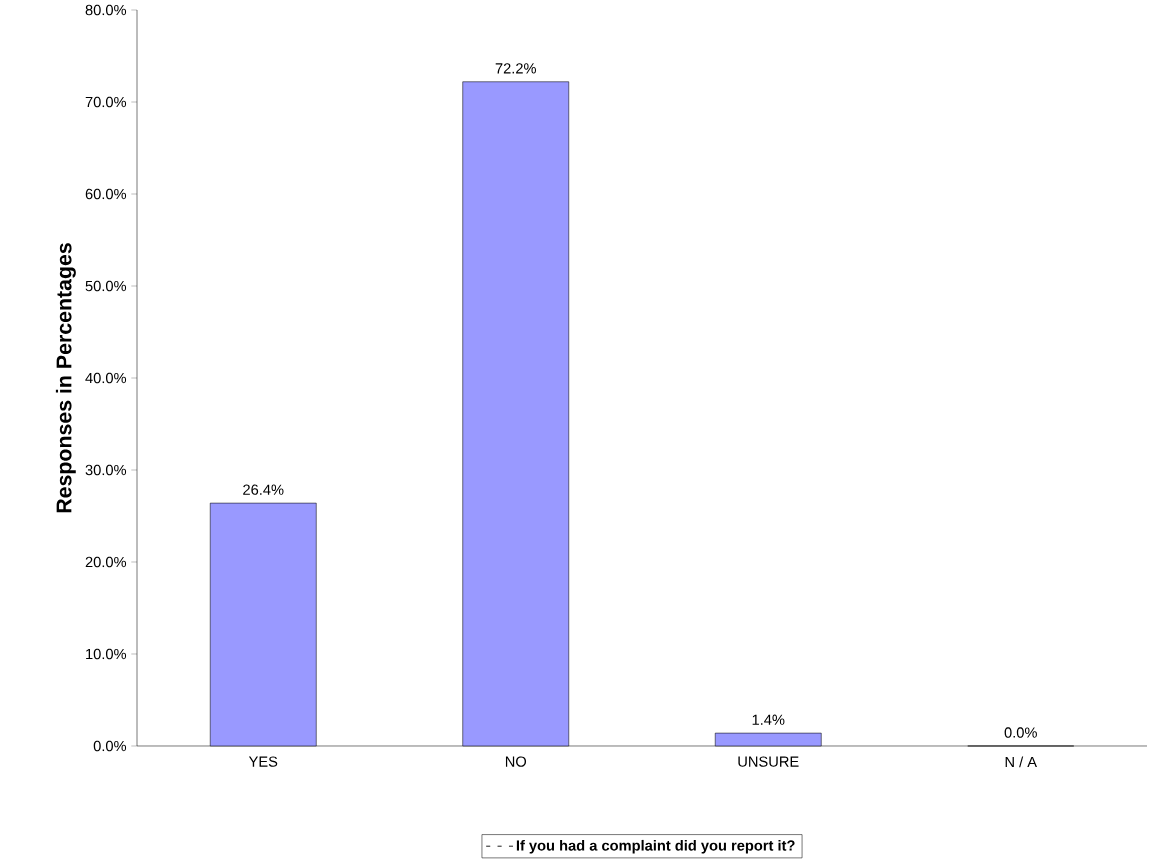 Image resolution: width=1170 pixels, height=864 pixels. What do you see at coordinates (106, 654) in the screenshot?
I see `y-tick-label: 10.0%` at bounding box center [106, 654].